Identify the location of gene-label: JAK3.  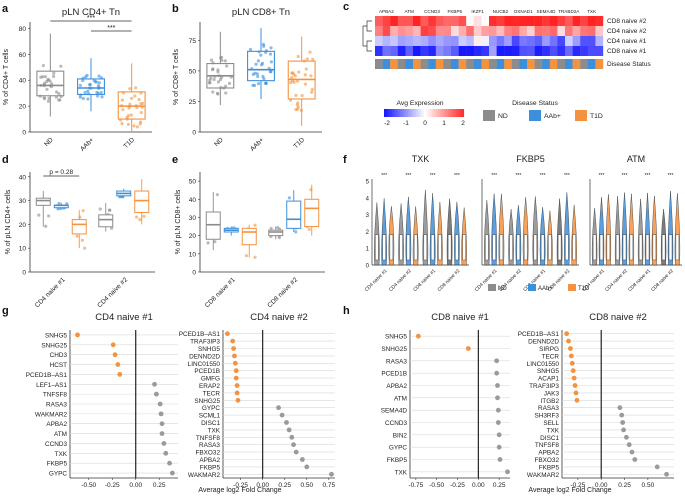
(552, 393).